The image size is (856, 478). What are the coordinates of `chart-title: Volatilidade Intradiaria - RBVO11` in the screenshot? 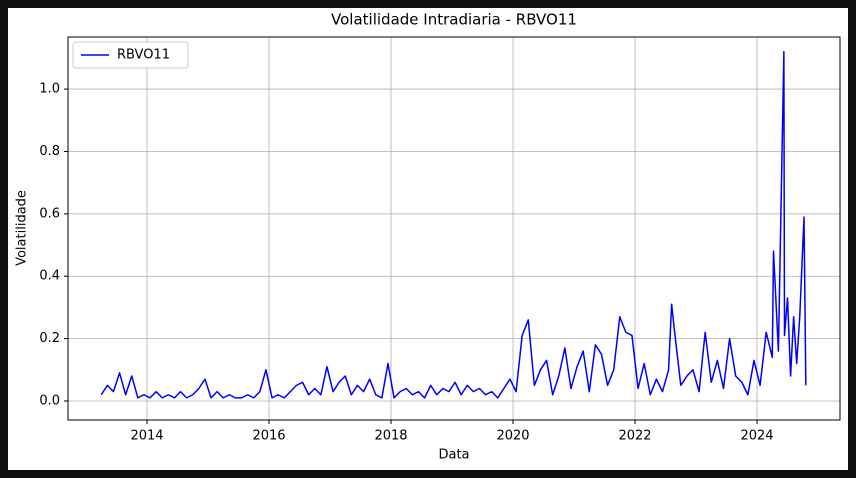 It's located at (454, 20).